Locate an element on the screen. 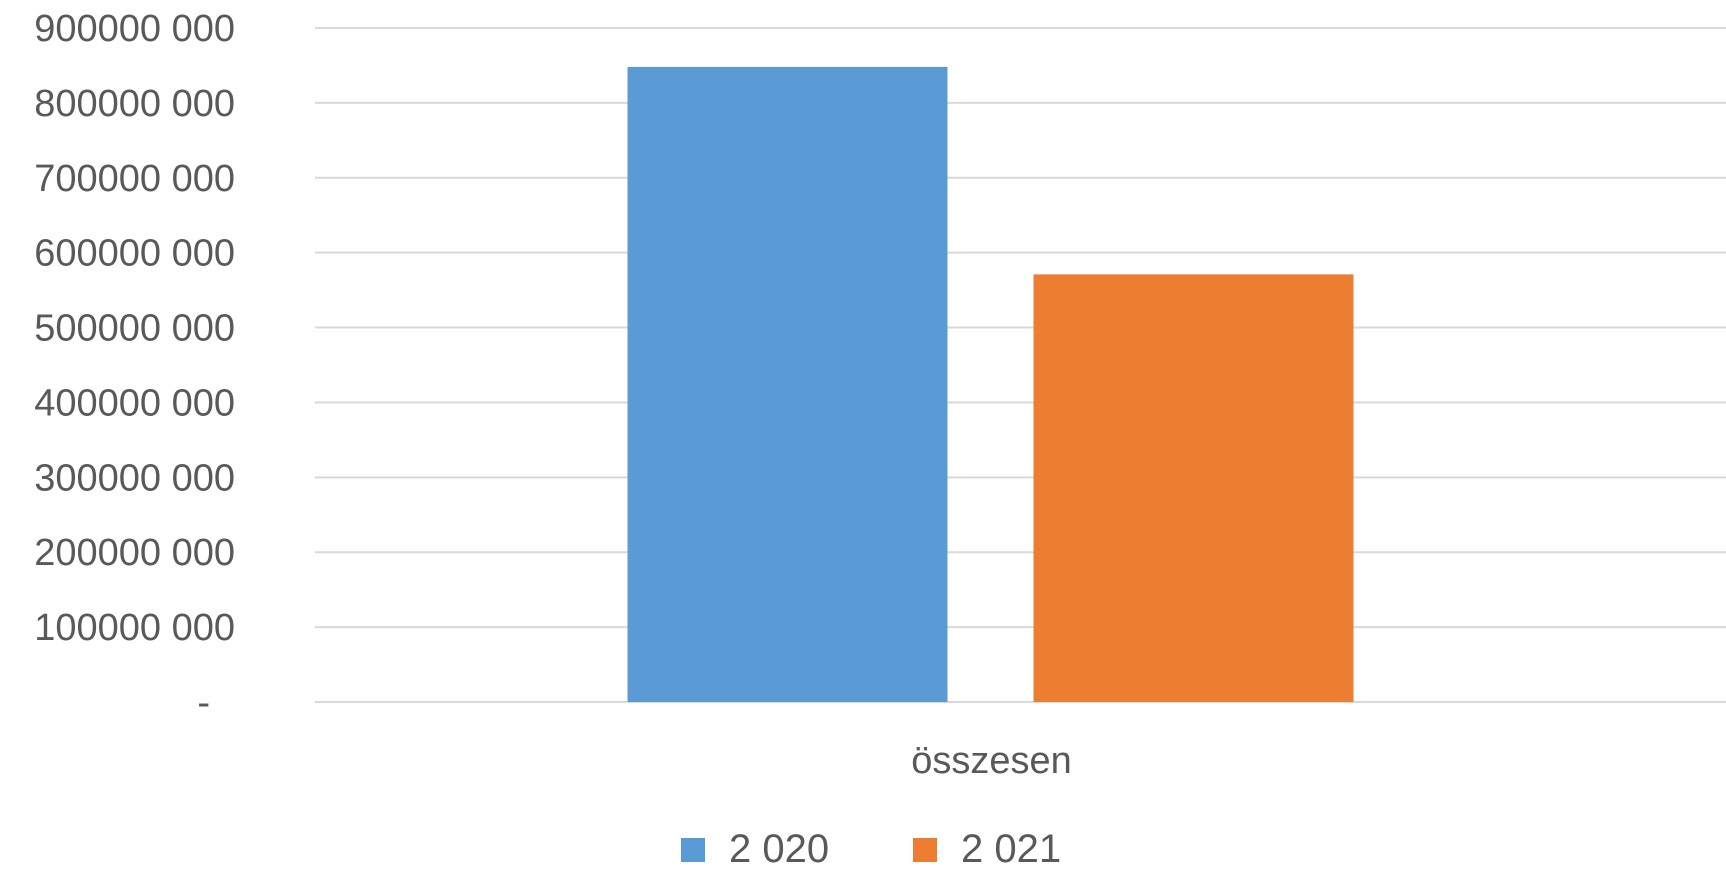  bar-2020 is located at coordinates (787, 384).